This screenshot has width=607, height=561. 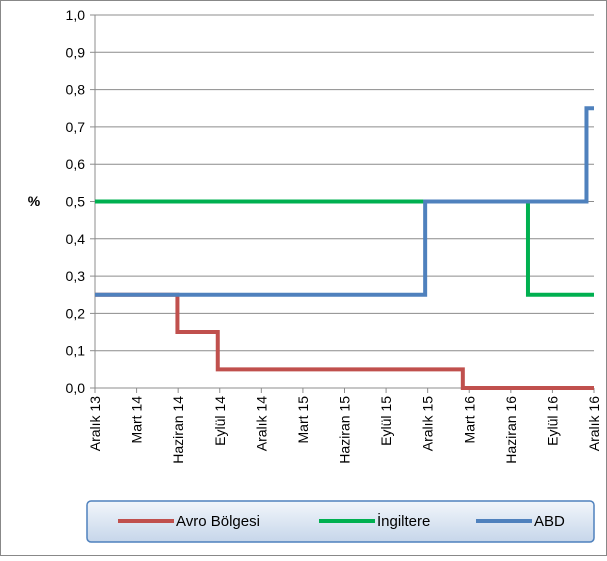 What do you see at coordinates (403, 521) in the screenshot?
I see `legend-label: İngiltere` at bounding box center [403, 521].